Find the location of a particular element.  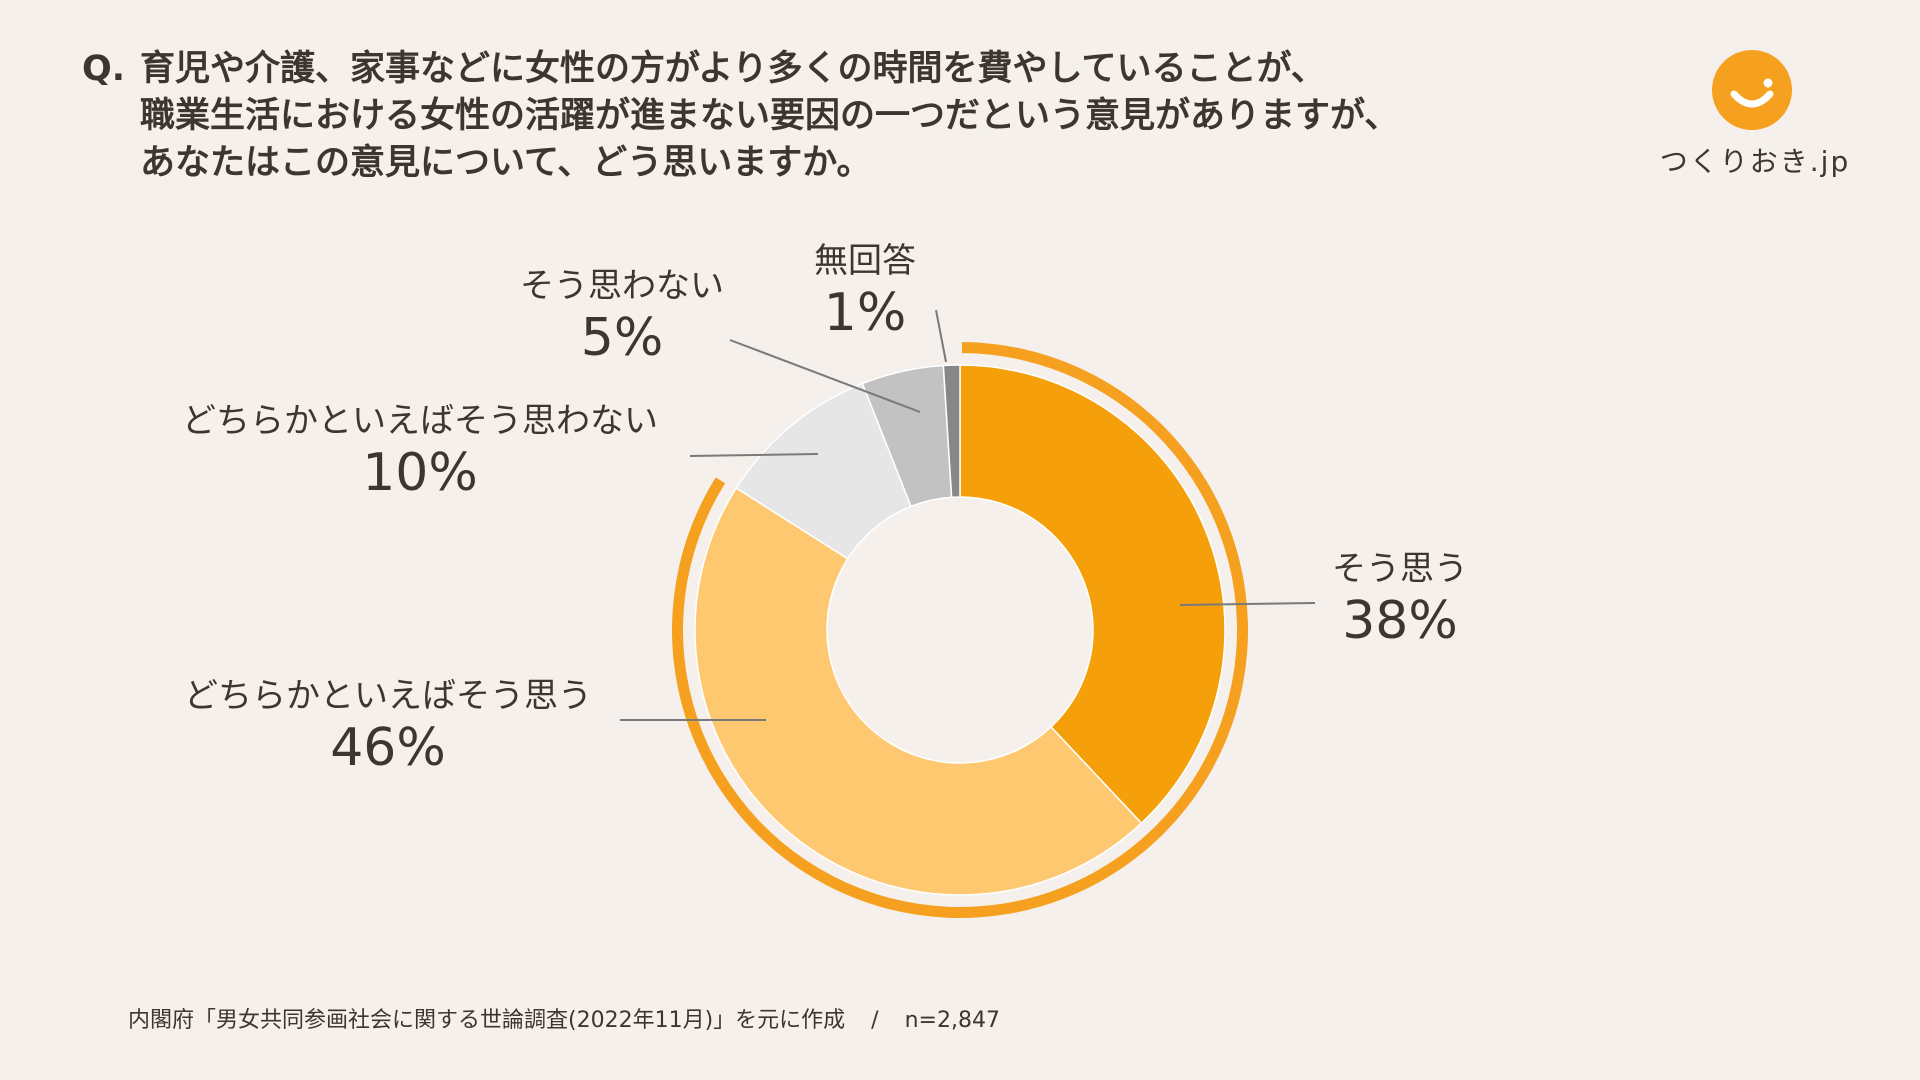

leader-line-yes is located at coordinates (1247, 604).